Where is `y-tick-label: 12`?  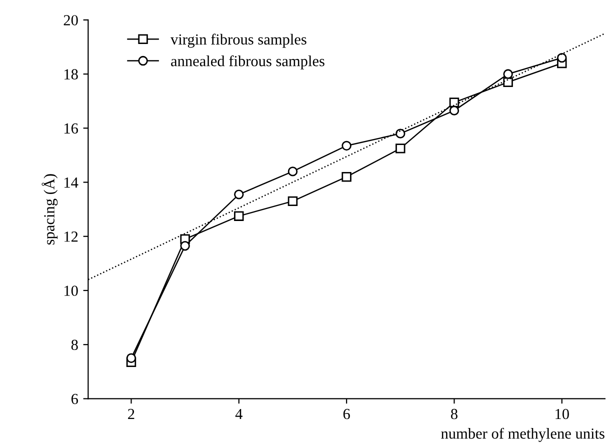
y-tick-label: 12 is located at coordinates (71, 237).